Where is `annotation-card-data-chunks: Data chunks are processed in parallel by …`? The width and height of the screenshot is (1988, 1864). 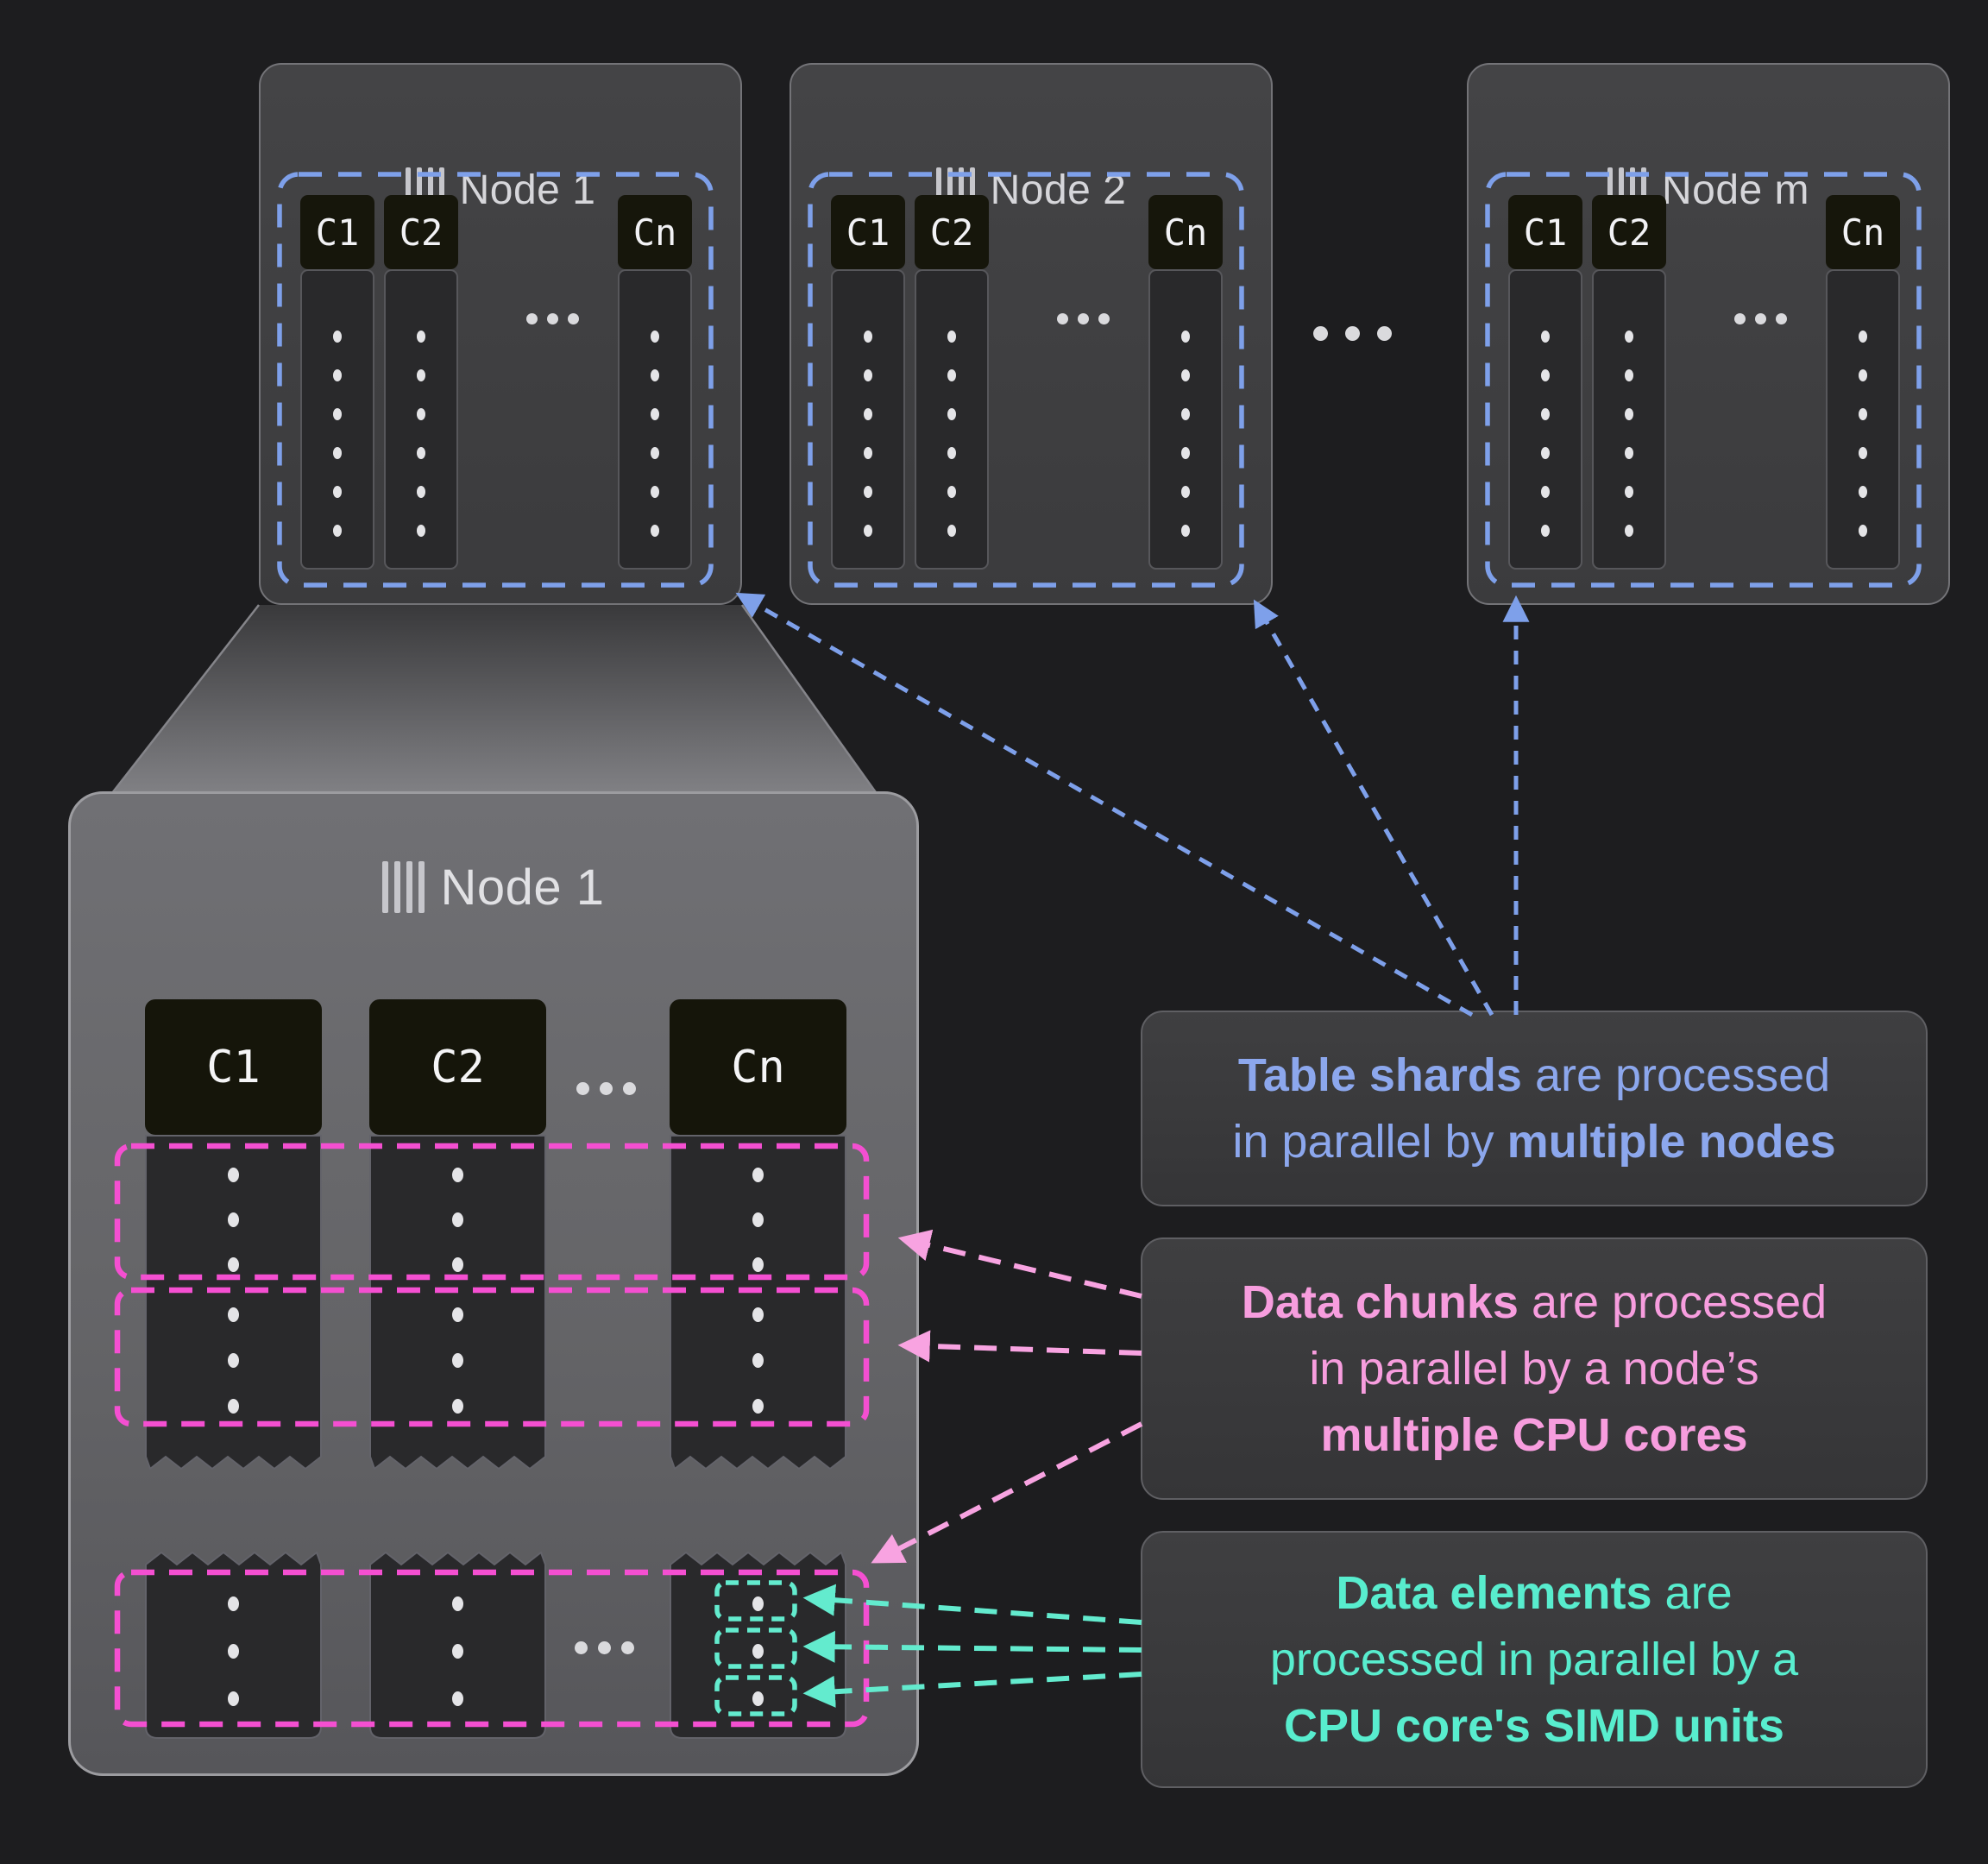
annotation-card-data-chunks: Data chunks are processed in parallel by … is located at coordinates (1534, 1368).